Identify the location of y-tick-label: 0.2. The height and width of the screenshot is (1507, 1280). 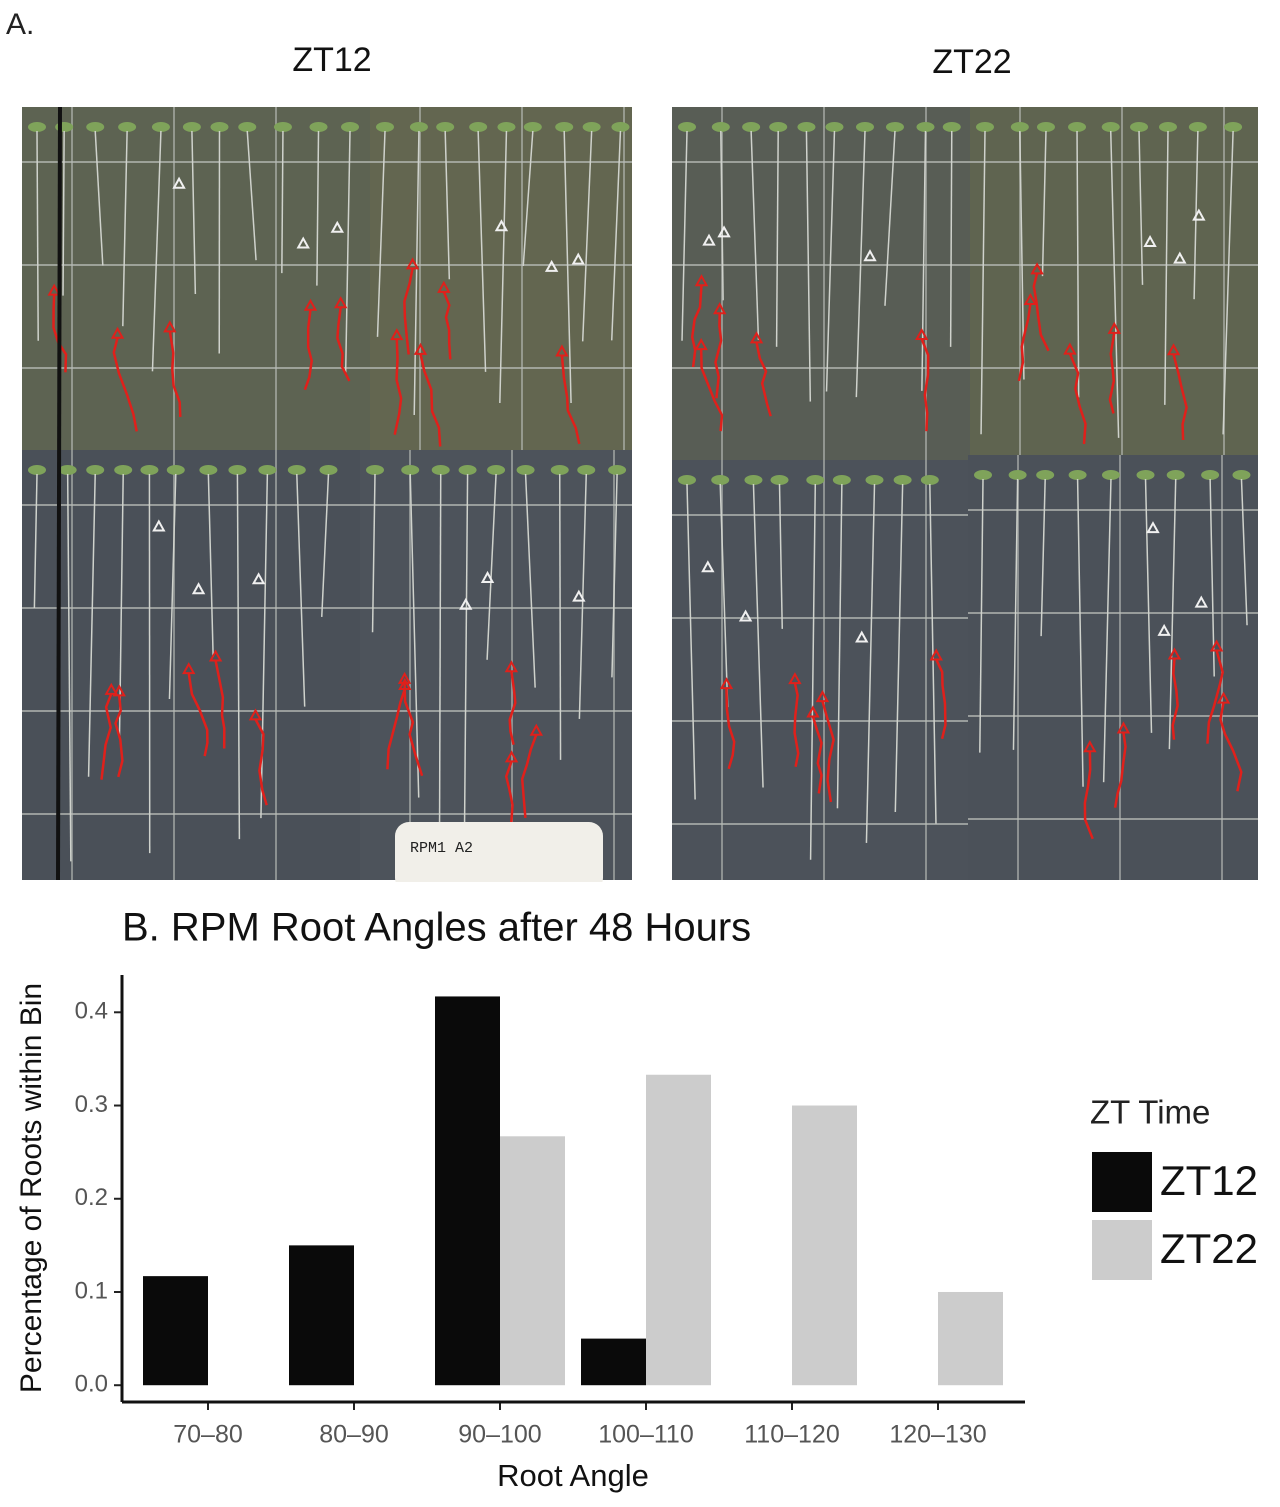
(91, 1197).